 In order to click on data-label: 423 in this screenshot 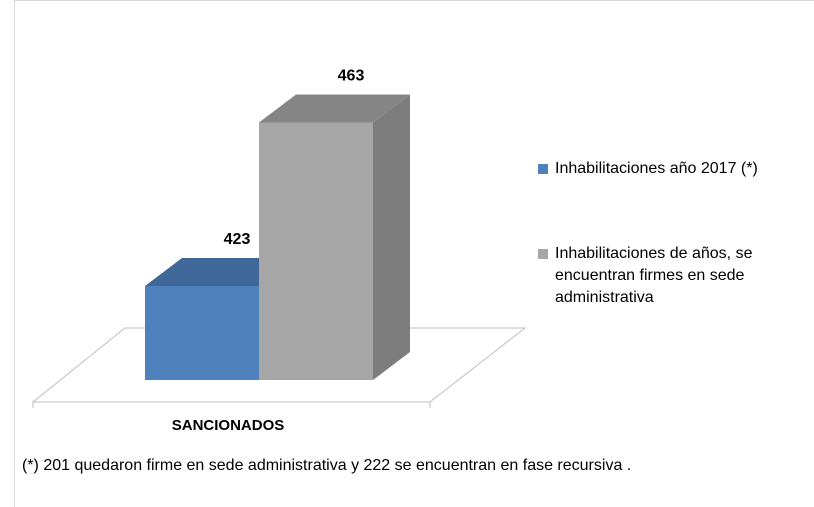, I will do `click(237, 239)`.